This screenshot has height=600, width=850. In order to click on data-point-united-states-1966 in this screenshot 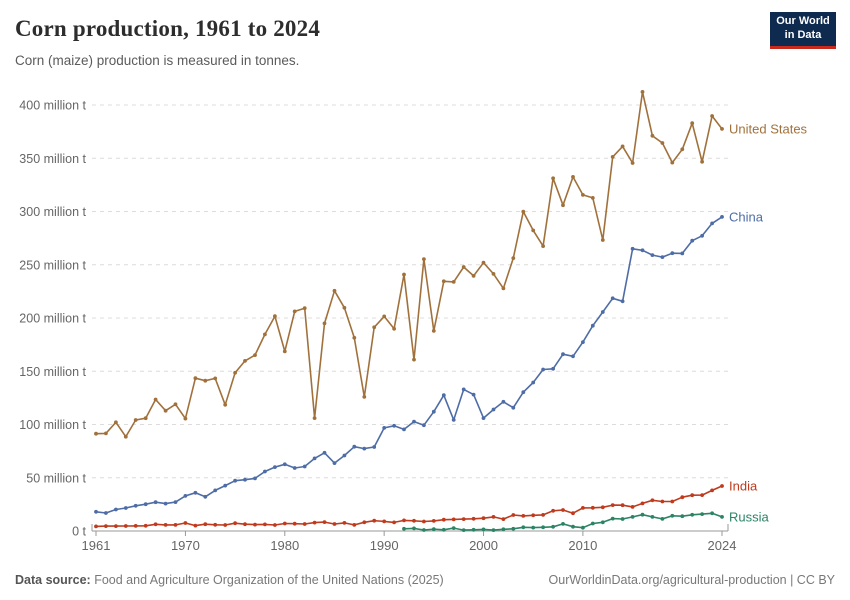, I will do `click(145, 418)`.